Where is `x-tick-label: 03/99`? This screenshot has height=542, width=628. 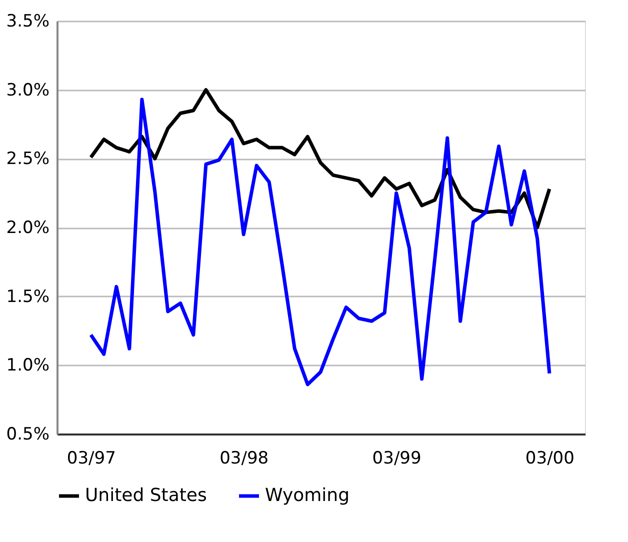 x-tick-label: 03/99 is located at coordinates (397, 458).